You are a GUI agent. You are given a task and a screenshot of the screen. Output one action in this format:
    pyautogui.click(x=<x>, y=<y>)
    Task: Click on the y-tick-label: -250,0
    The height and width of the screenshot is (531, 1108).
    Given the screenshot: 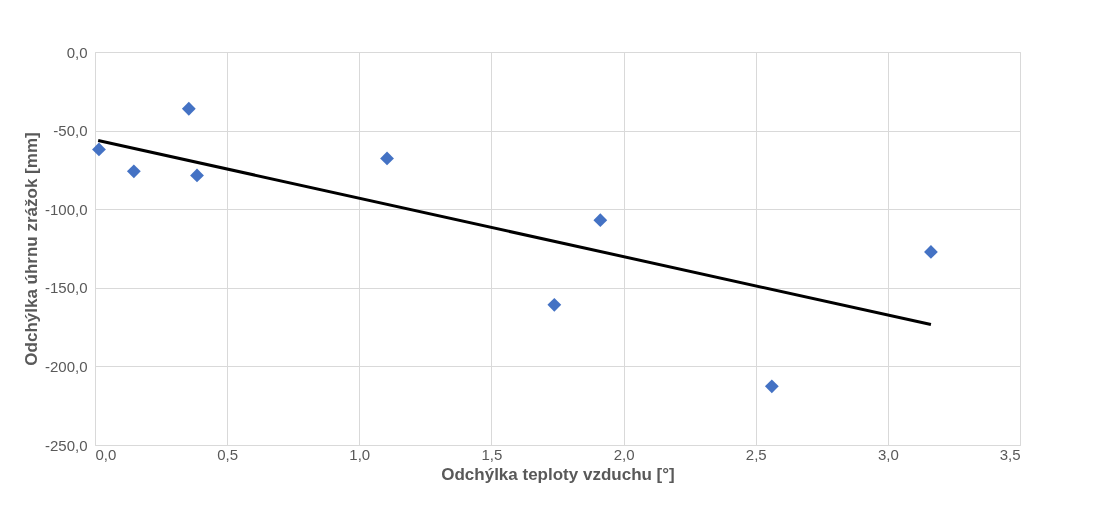 What is the action you would take?
    pyautogui.click(x=66, y=445)
    